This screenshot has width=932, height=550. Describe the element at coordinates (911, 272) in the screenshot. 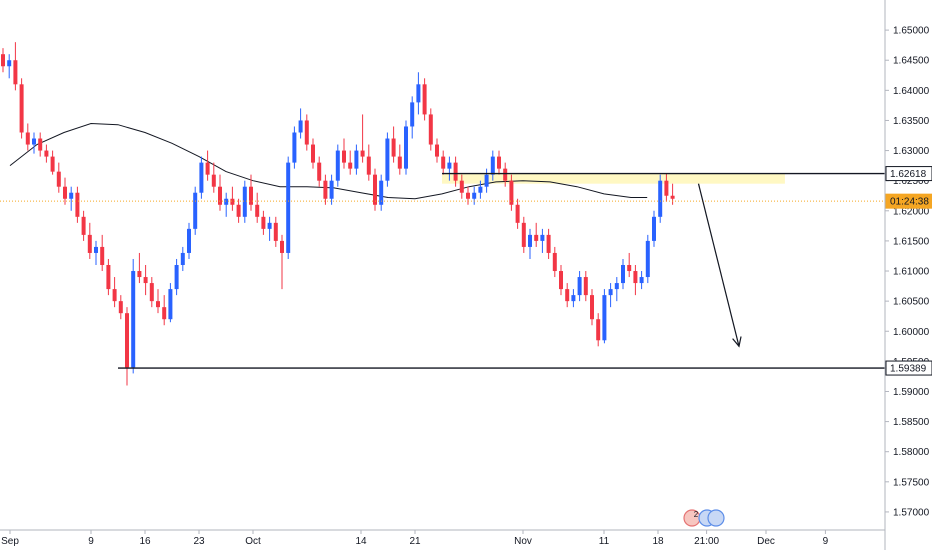

I see `y-tick-label: 1.61000` at that location.